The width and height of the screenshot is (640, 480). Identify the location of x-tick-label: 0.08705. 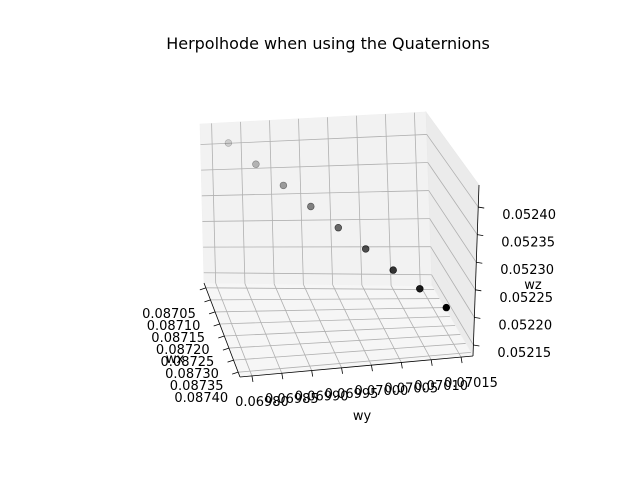
(169, 314).